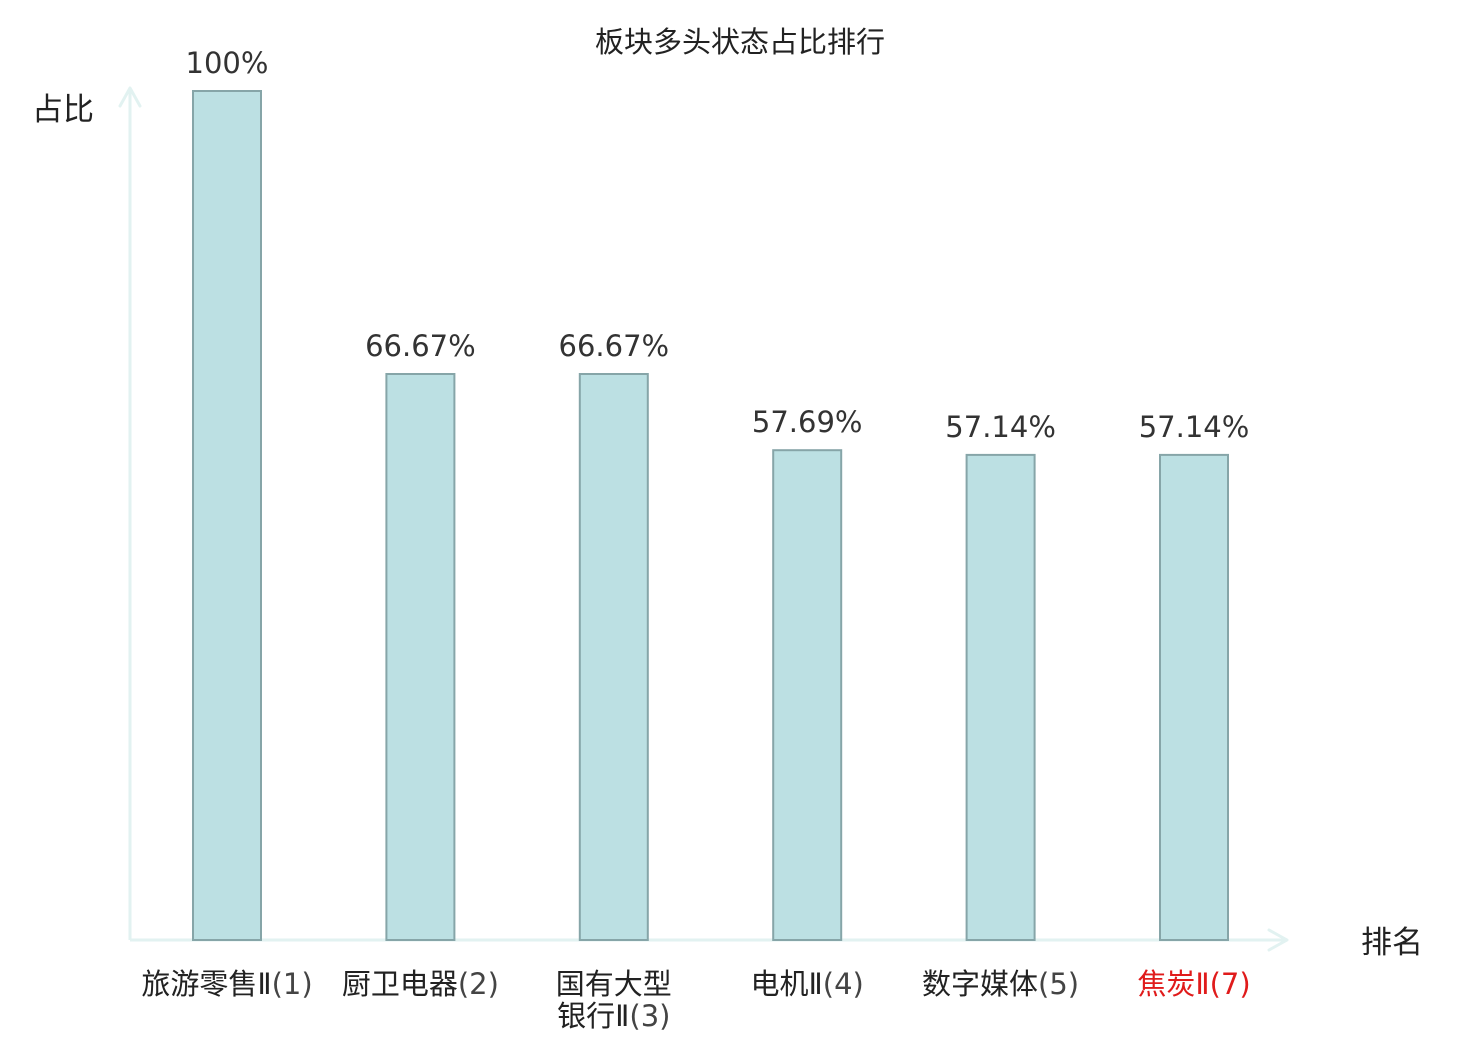 The height and width of the screenshot is (1044, 1480). What do you see at coordinates (1000, 984) in the screenshot?
I see `x-tick-label: 数字媒体(5)` at bounding box center [1000, 984].